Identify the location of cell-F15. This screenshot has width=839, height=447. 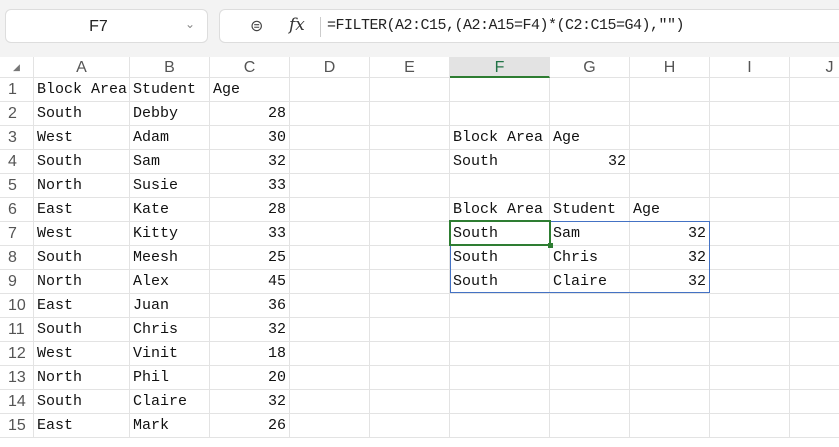
(500, 426).